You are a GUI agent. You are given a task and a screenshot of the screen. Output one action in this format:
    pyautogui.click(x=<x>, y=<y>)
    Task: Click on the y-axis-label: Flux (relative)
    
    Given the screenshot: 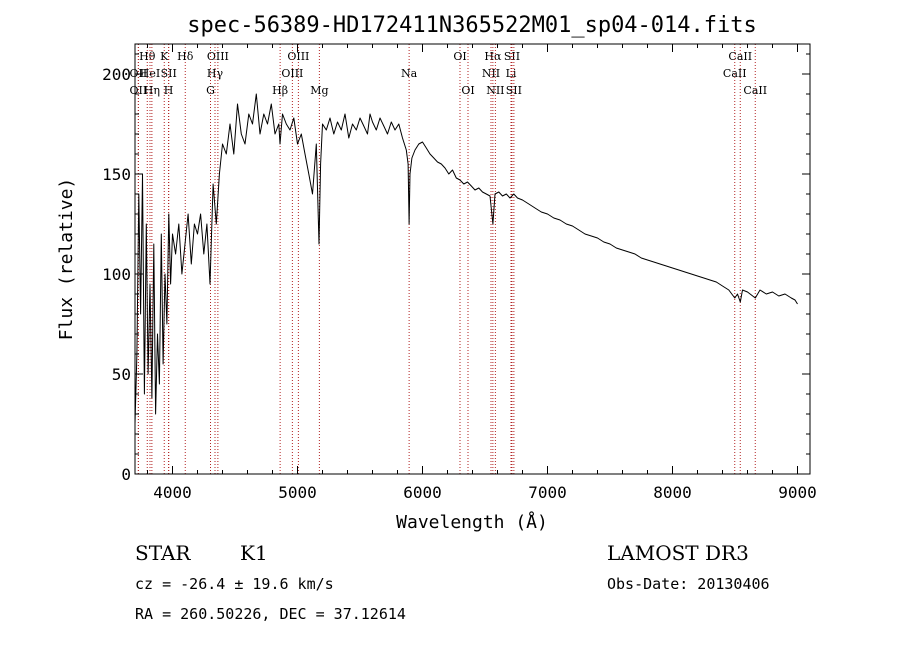 What is the action you would take?
    pyautogui.click(x=66, y=259)
    